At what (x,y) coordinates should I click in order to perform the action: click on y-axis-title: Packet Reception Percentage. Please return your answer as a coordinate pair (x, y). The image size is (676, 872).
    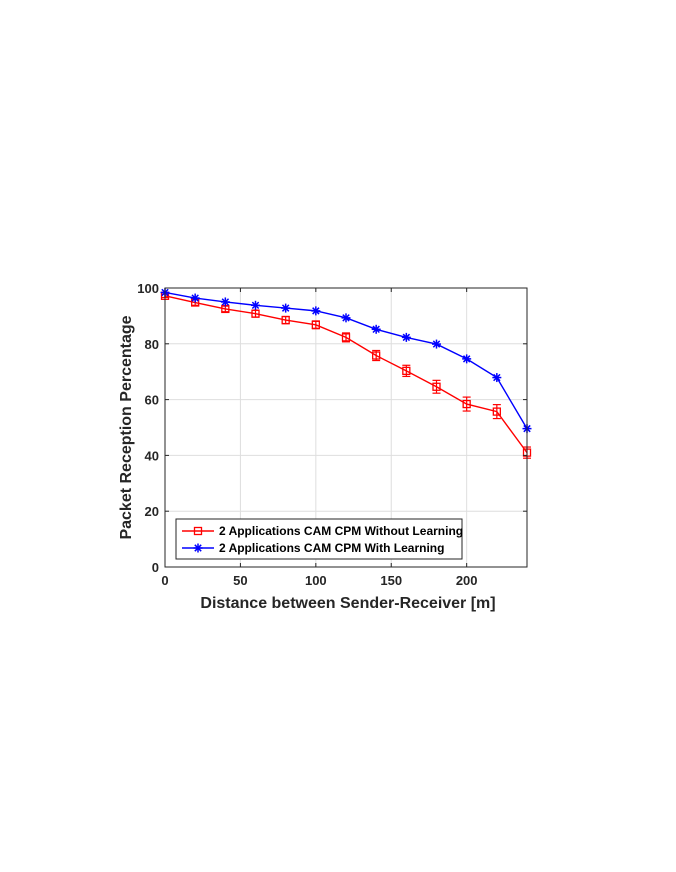
    Looking at the image, I should click on (126, 427).